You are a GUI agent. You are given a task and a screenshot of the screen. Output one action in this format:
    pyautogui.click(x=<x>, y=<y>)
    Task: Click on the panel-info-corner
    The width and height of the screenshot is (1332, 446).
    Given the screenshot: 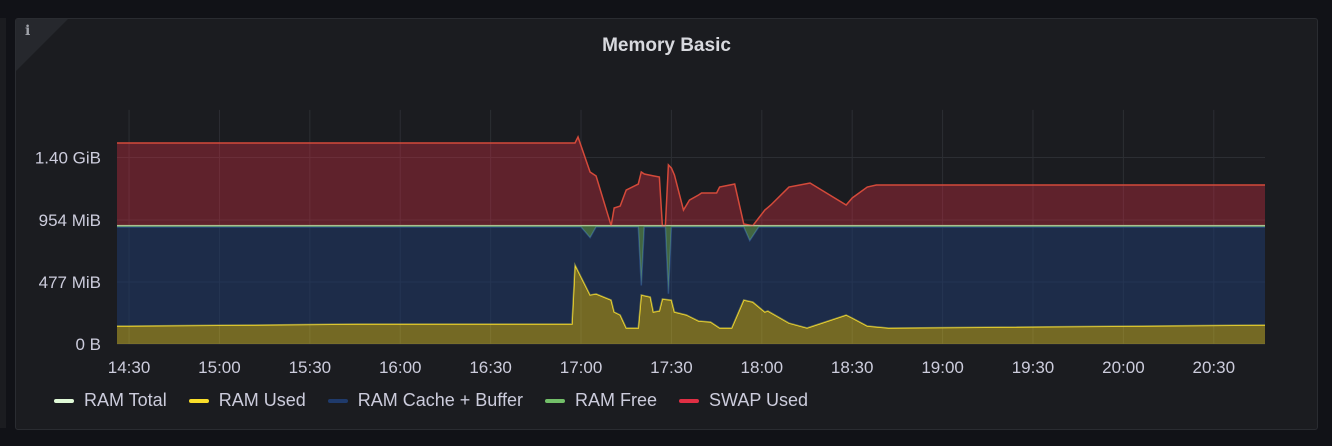 What is the action you would take?
    pyautogui.click(x=42, y=45)
    